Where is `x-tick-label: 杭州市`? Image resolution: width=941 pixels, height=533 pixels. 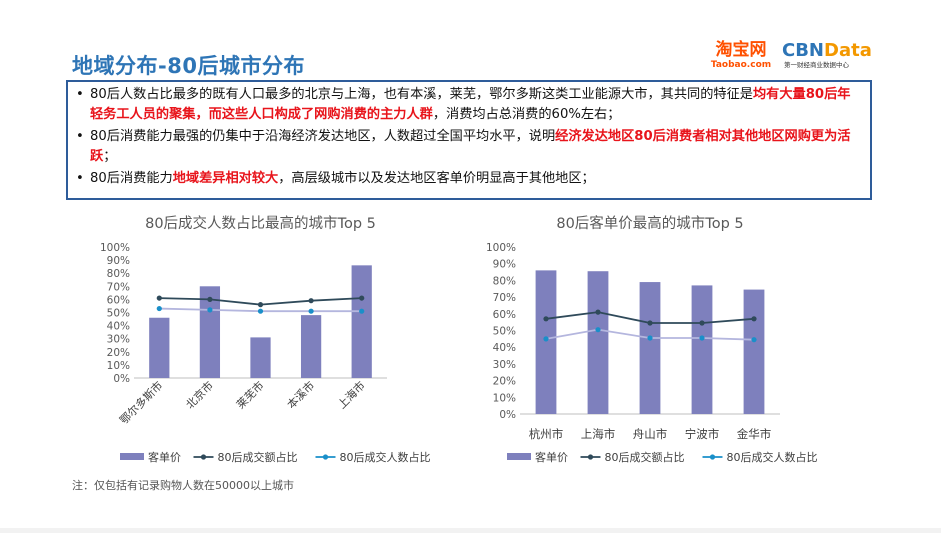
x-tick-label: 杭州市 is located at coordinates (546, 434).